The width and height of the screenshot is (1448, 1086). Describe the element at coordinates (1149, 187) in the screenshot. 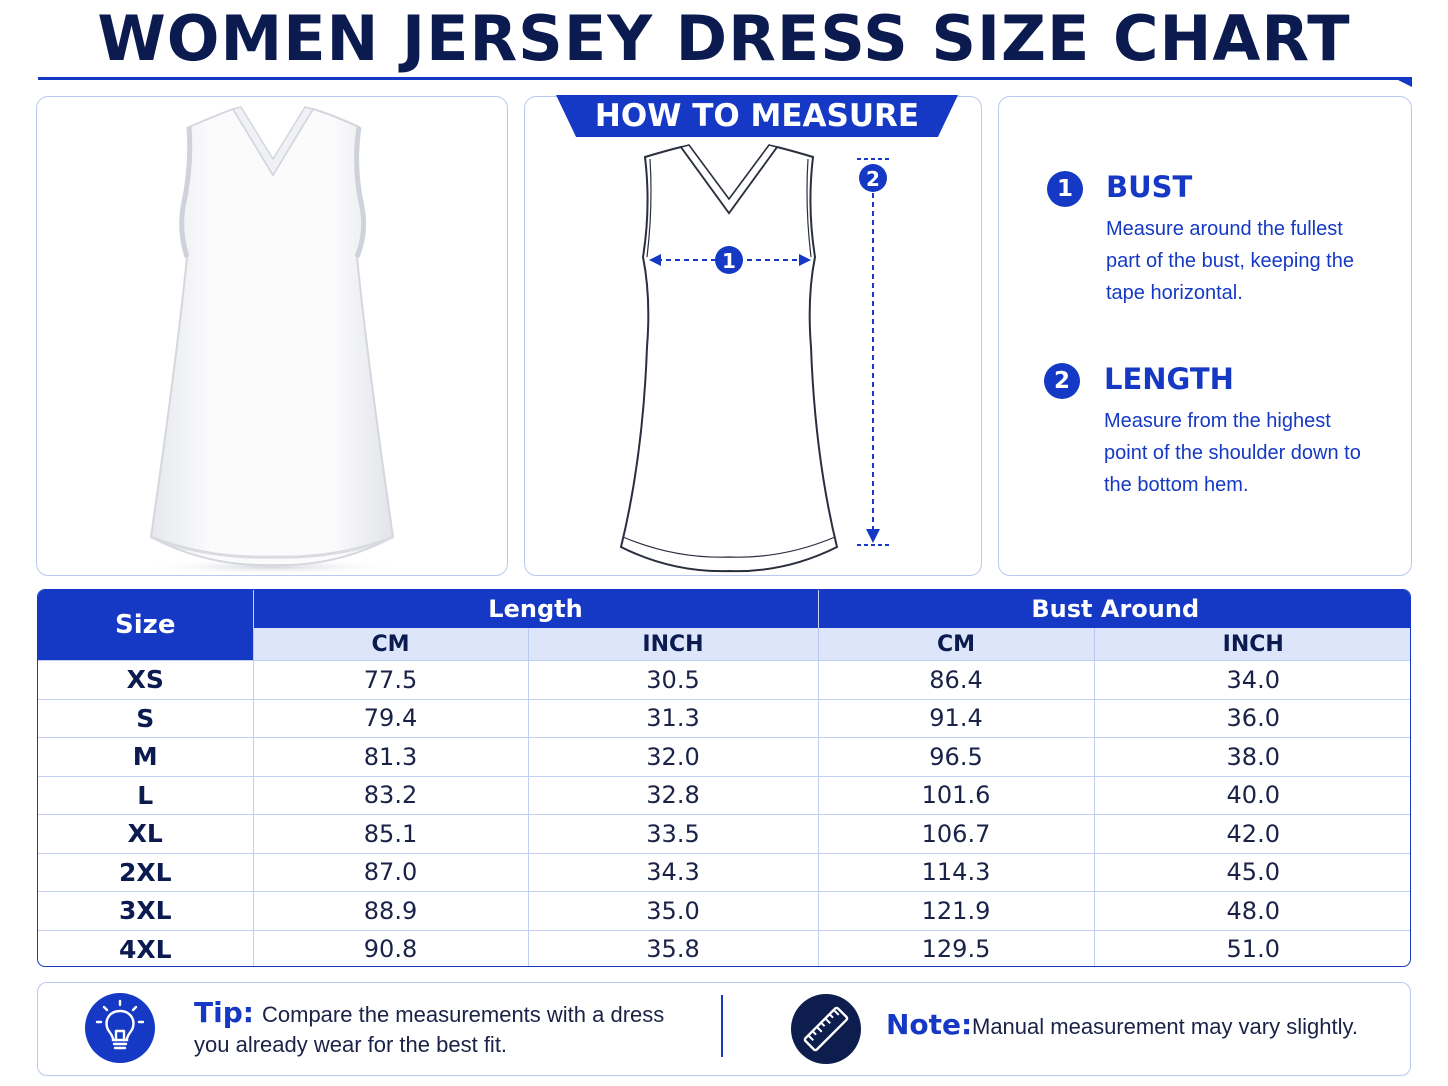

I see `bust-title: BUST` at that location.